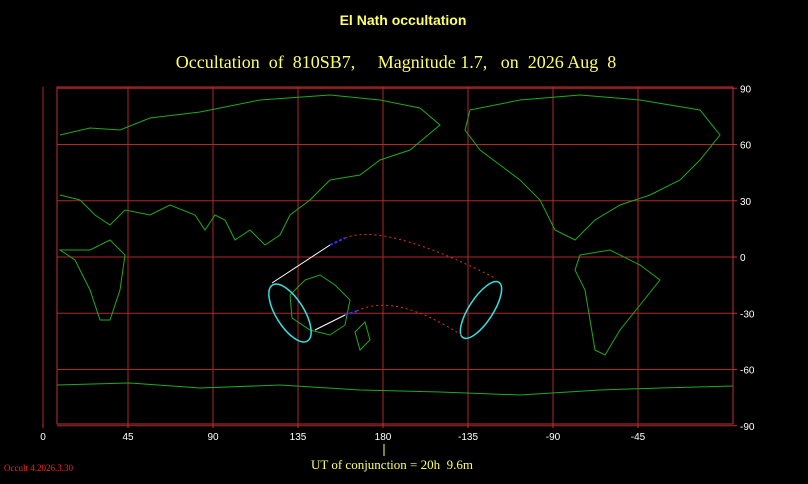 Image resolution: width=808 pixels, height=484 pixels. I want to click on path-edge-south, so click(330, 322).